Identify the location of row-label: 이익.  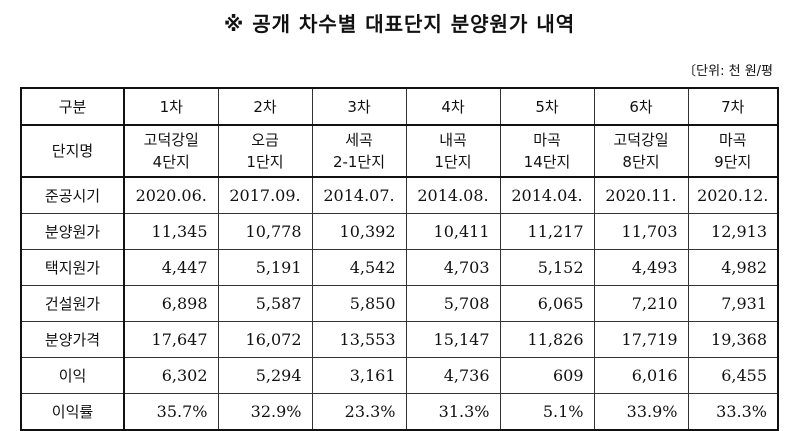
(72, 375).